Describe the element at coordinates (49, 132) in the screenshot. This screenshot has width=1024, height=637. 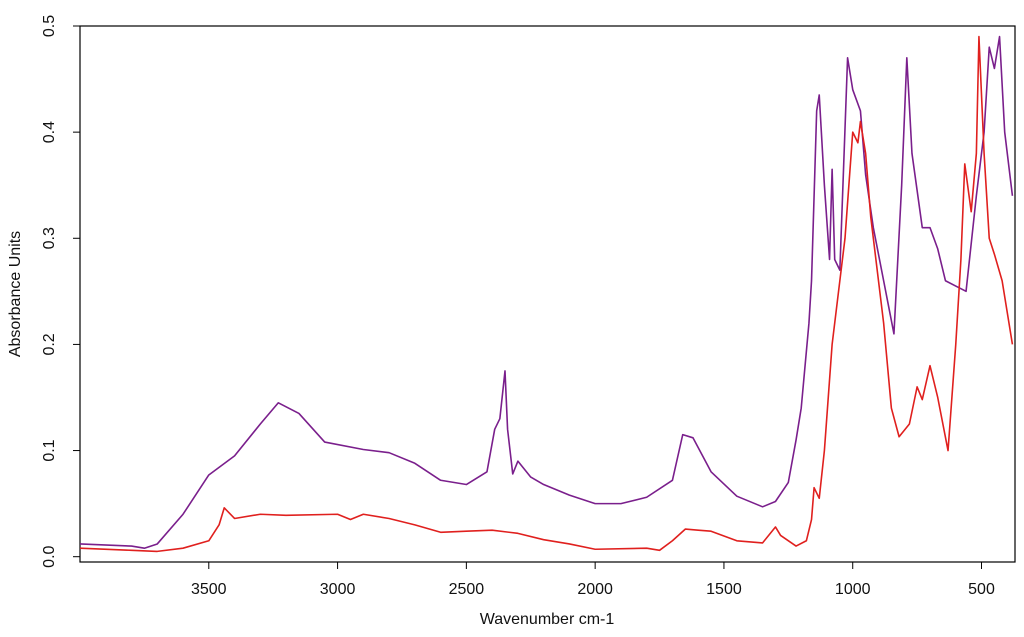
I see `y-tick-label: 0.4` at that location.